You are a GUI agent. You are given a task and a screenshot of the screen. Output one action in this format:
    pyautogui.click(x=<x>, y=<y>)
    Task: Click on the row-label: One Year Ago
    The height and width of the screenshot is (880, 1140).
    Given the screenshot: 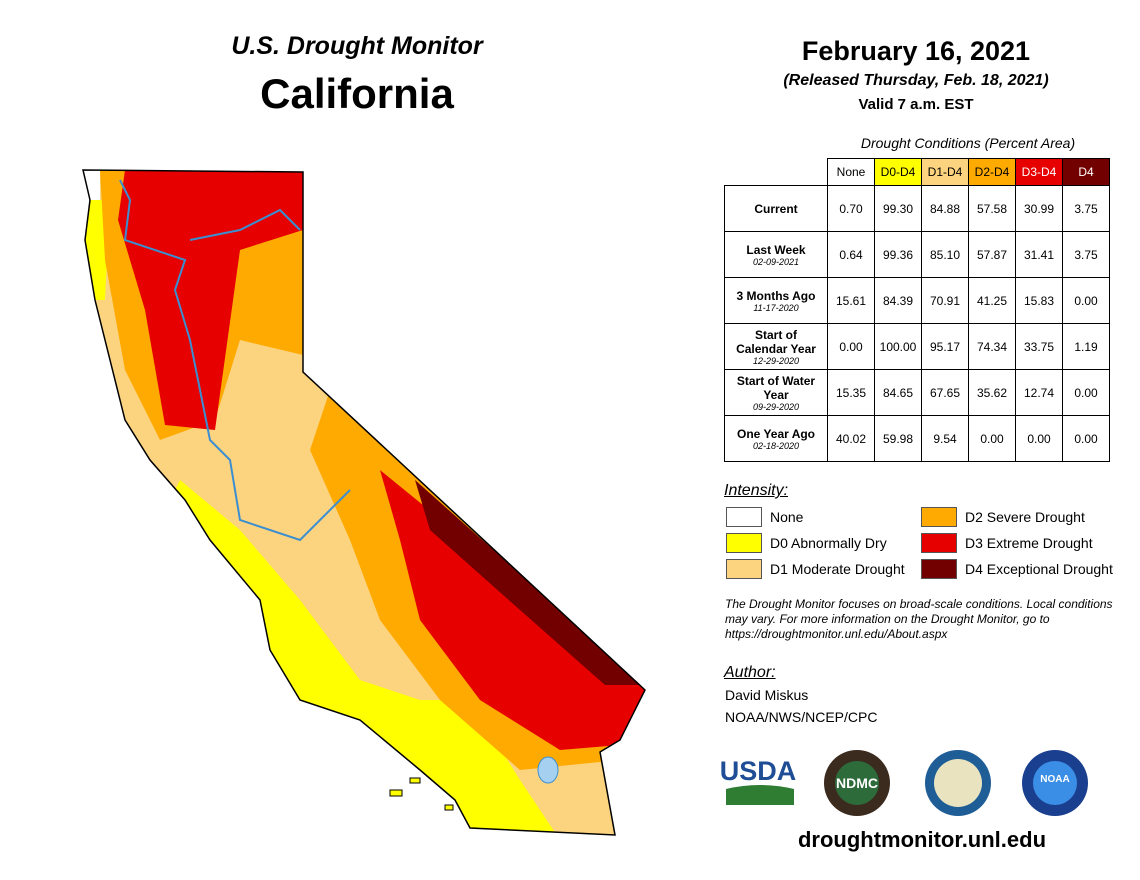 What is the action you would take?
    pyautogui.click(x=776, y=433)
    